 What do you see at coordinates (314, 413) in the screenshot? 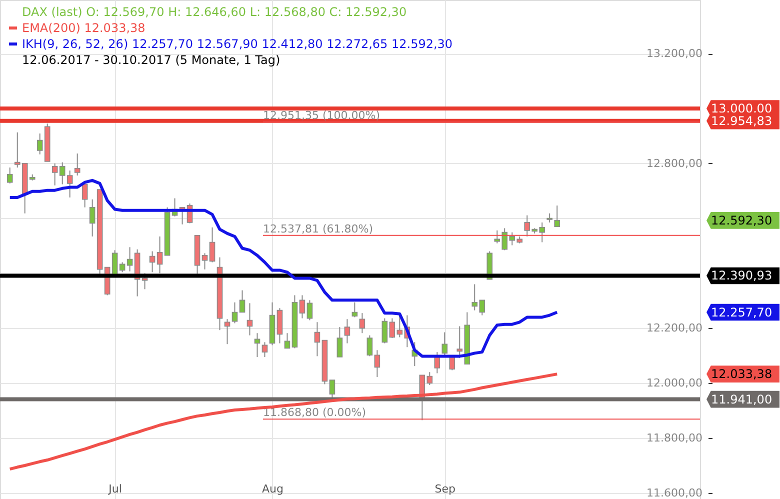
I see `ref-line-label: 11.868,80 (0.00%)` at bounding box center [314, 413].